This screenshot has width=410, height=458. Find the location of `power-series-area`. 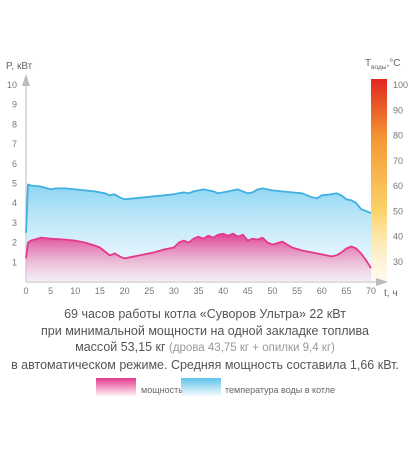

power-series-area is located at coordinates (198, 257).